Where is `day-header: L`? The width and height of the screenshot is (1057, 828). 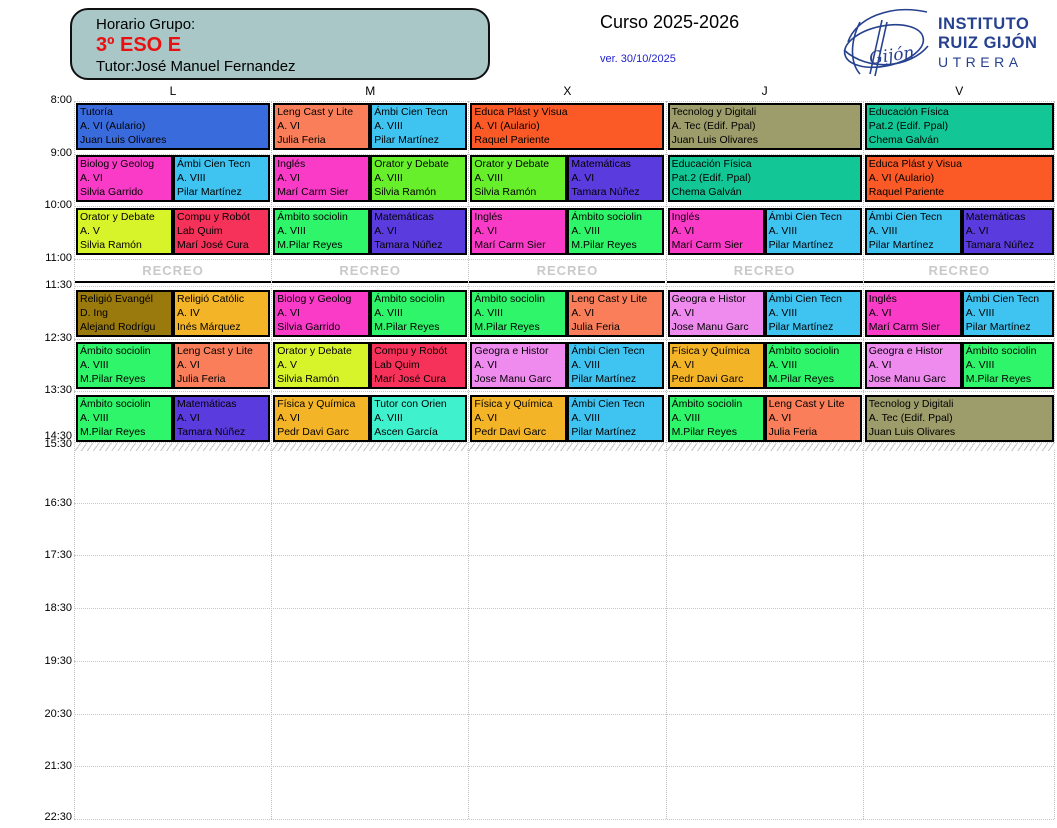
day-header: L is located at coordinates (173, 91).